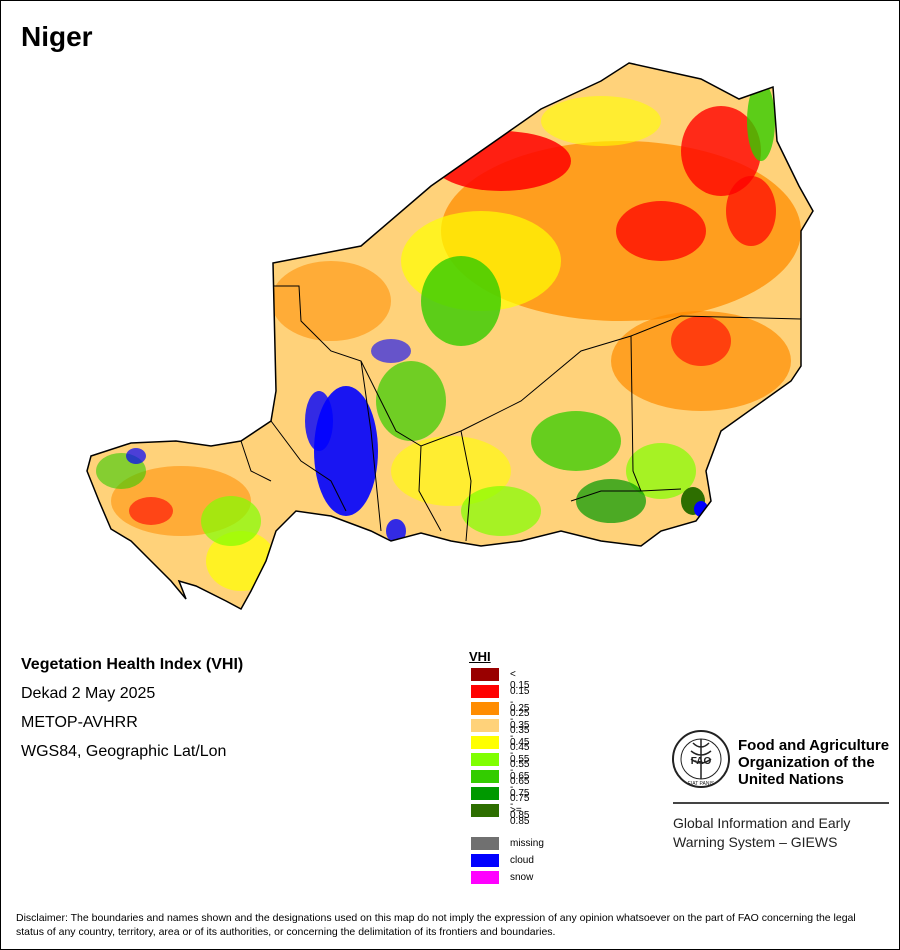  What do you see at coordinates (814, 745) in the screenshot?
I see `fao-name-line1: Food and Agriculture` at bounding box center [814, 745].